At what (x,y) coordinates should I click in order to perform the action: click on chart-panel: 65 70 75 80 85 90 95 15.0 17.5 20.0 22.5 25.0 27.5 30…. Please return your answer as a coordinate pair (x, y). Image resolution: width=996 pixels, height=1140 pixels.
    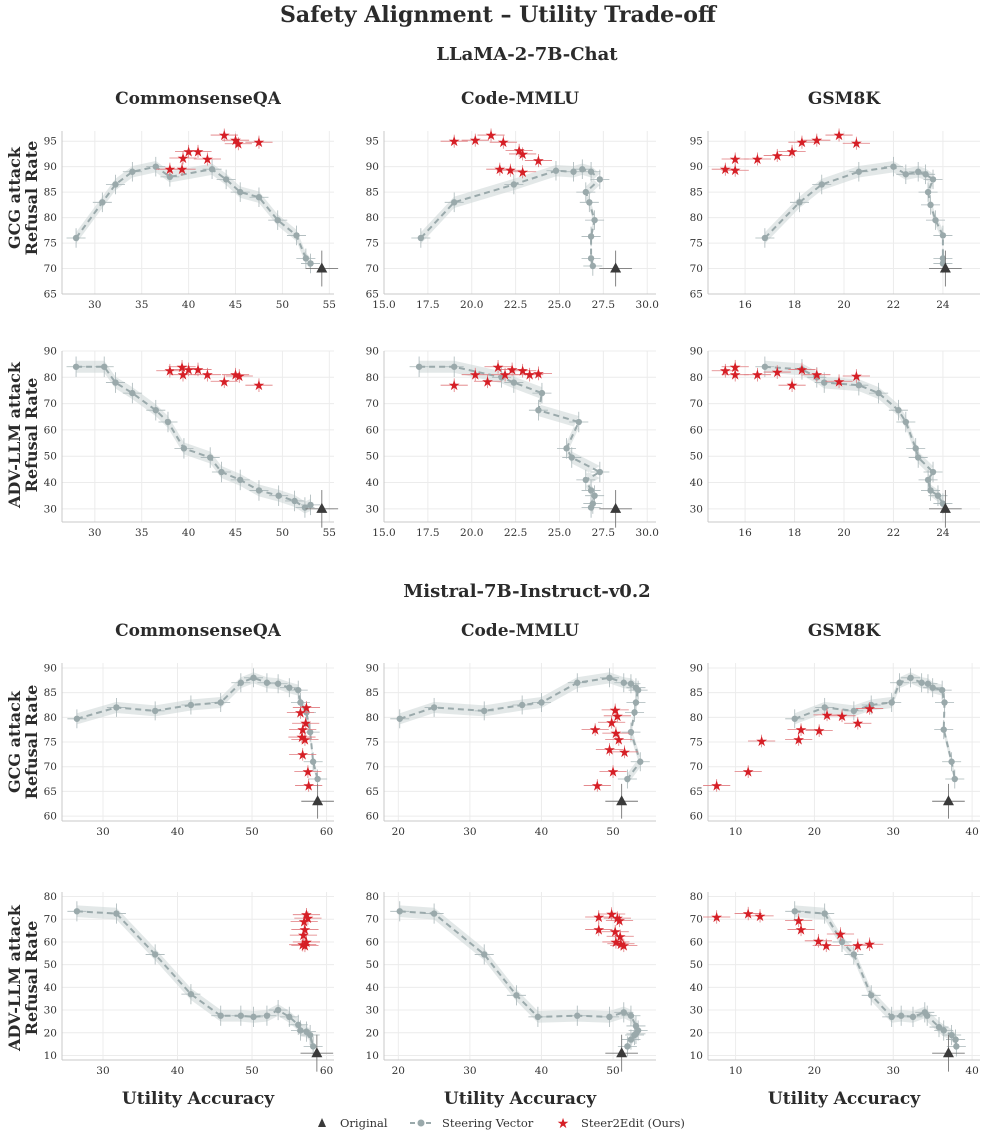
    Looking at the image, I should click on (512, 200).